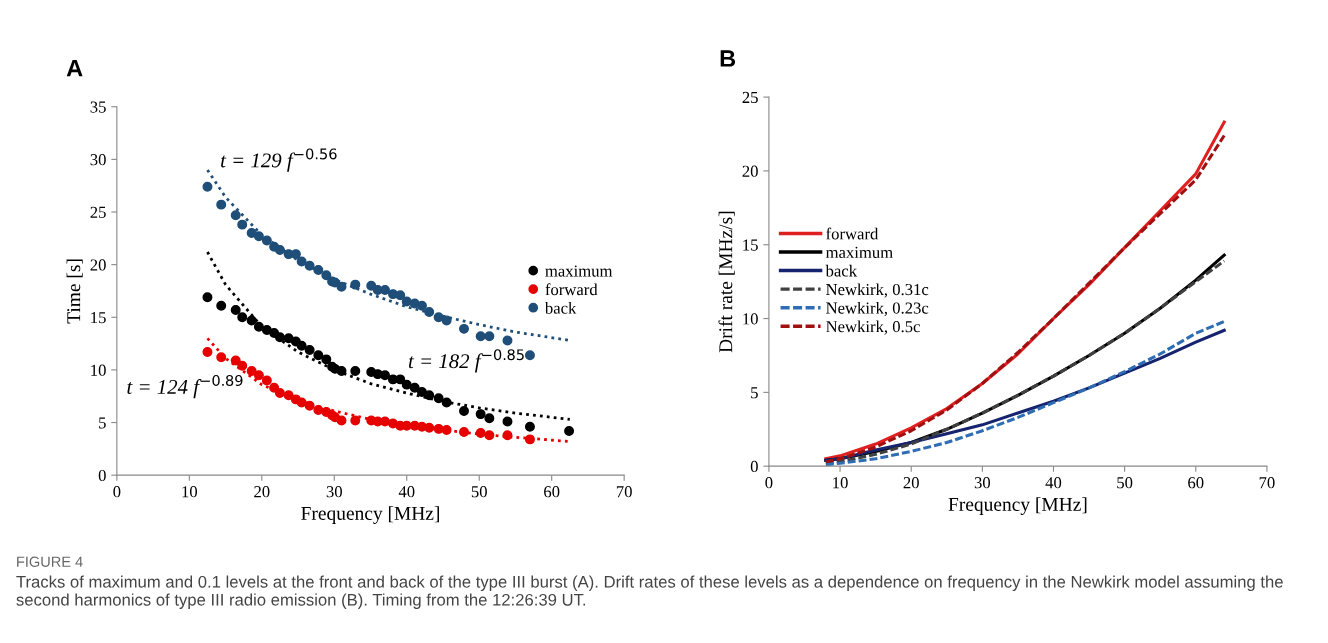 This screenshot has width=1328, height=643. I want to click on annotation: t = 124 f$^{−0.89}$, so click(185, 386).